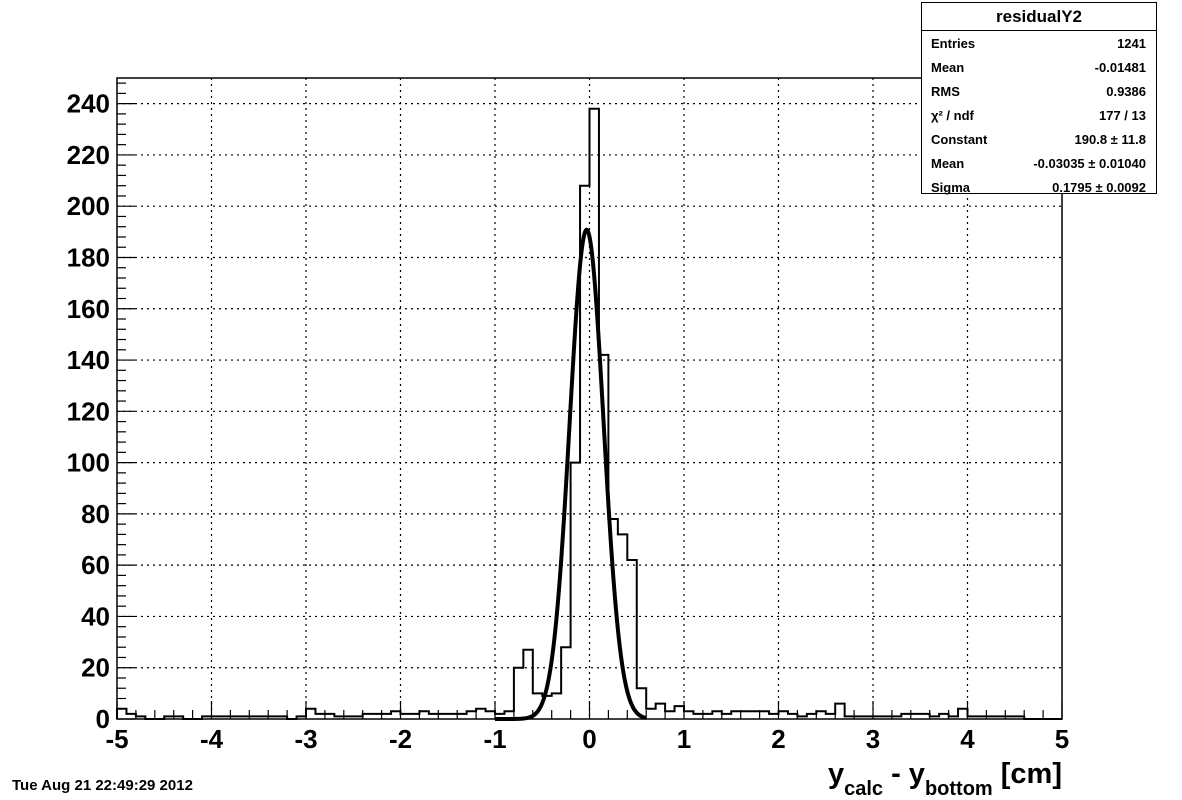 Image resolution: width=1182 pixels, height=800 pixels. What do you see at coordinates (904, 774) in the screenshot?
I see `x-axis-title-mid: - y` at bounding box center [904, 774].